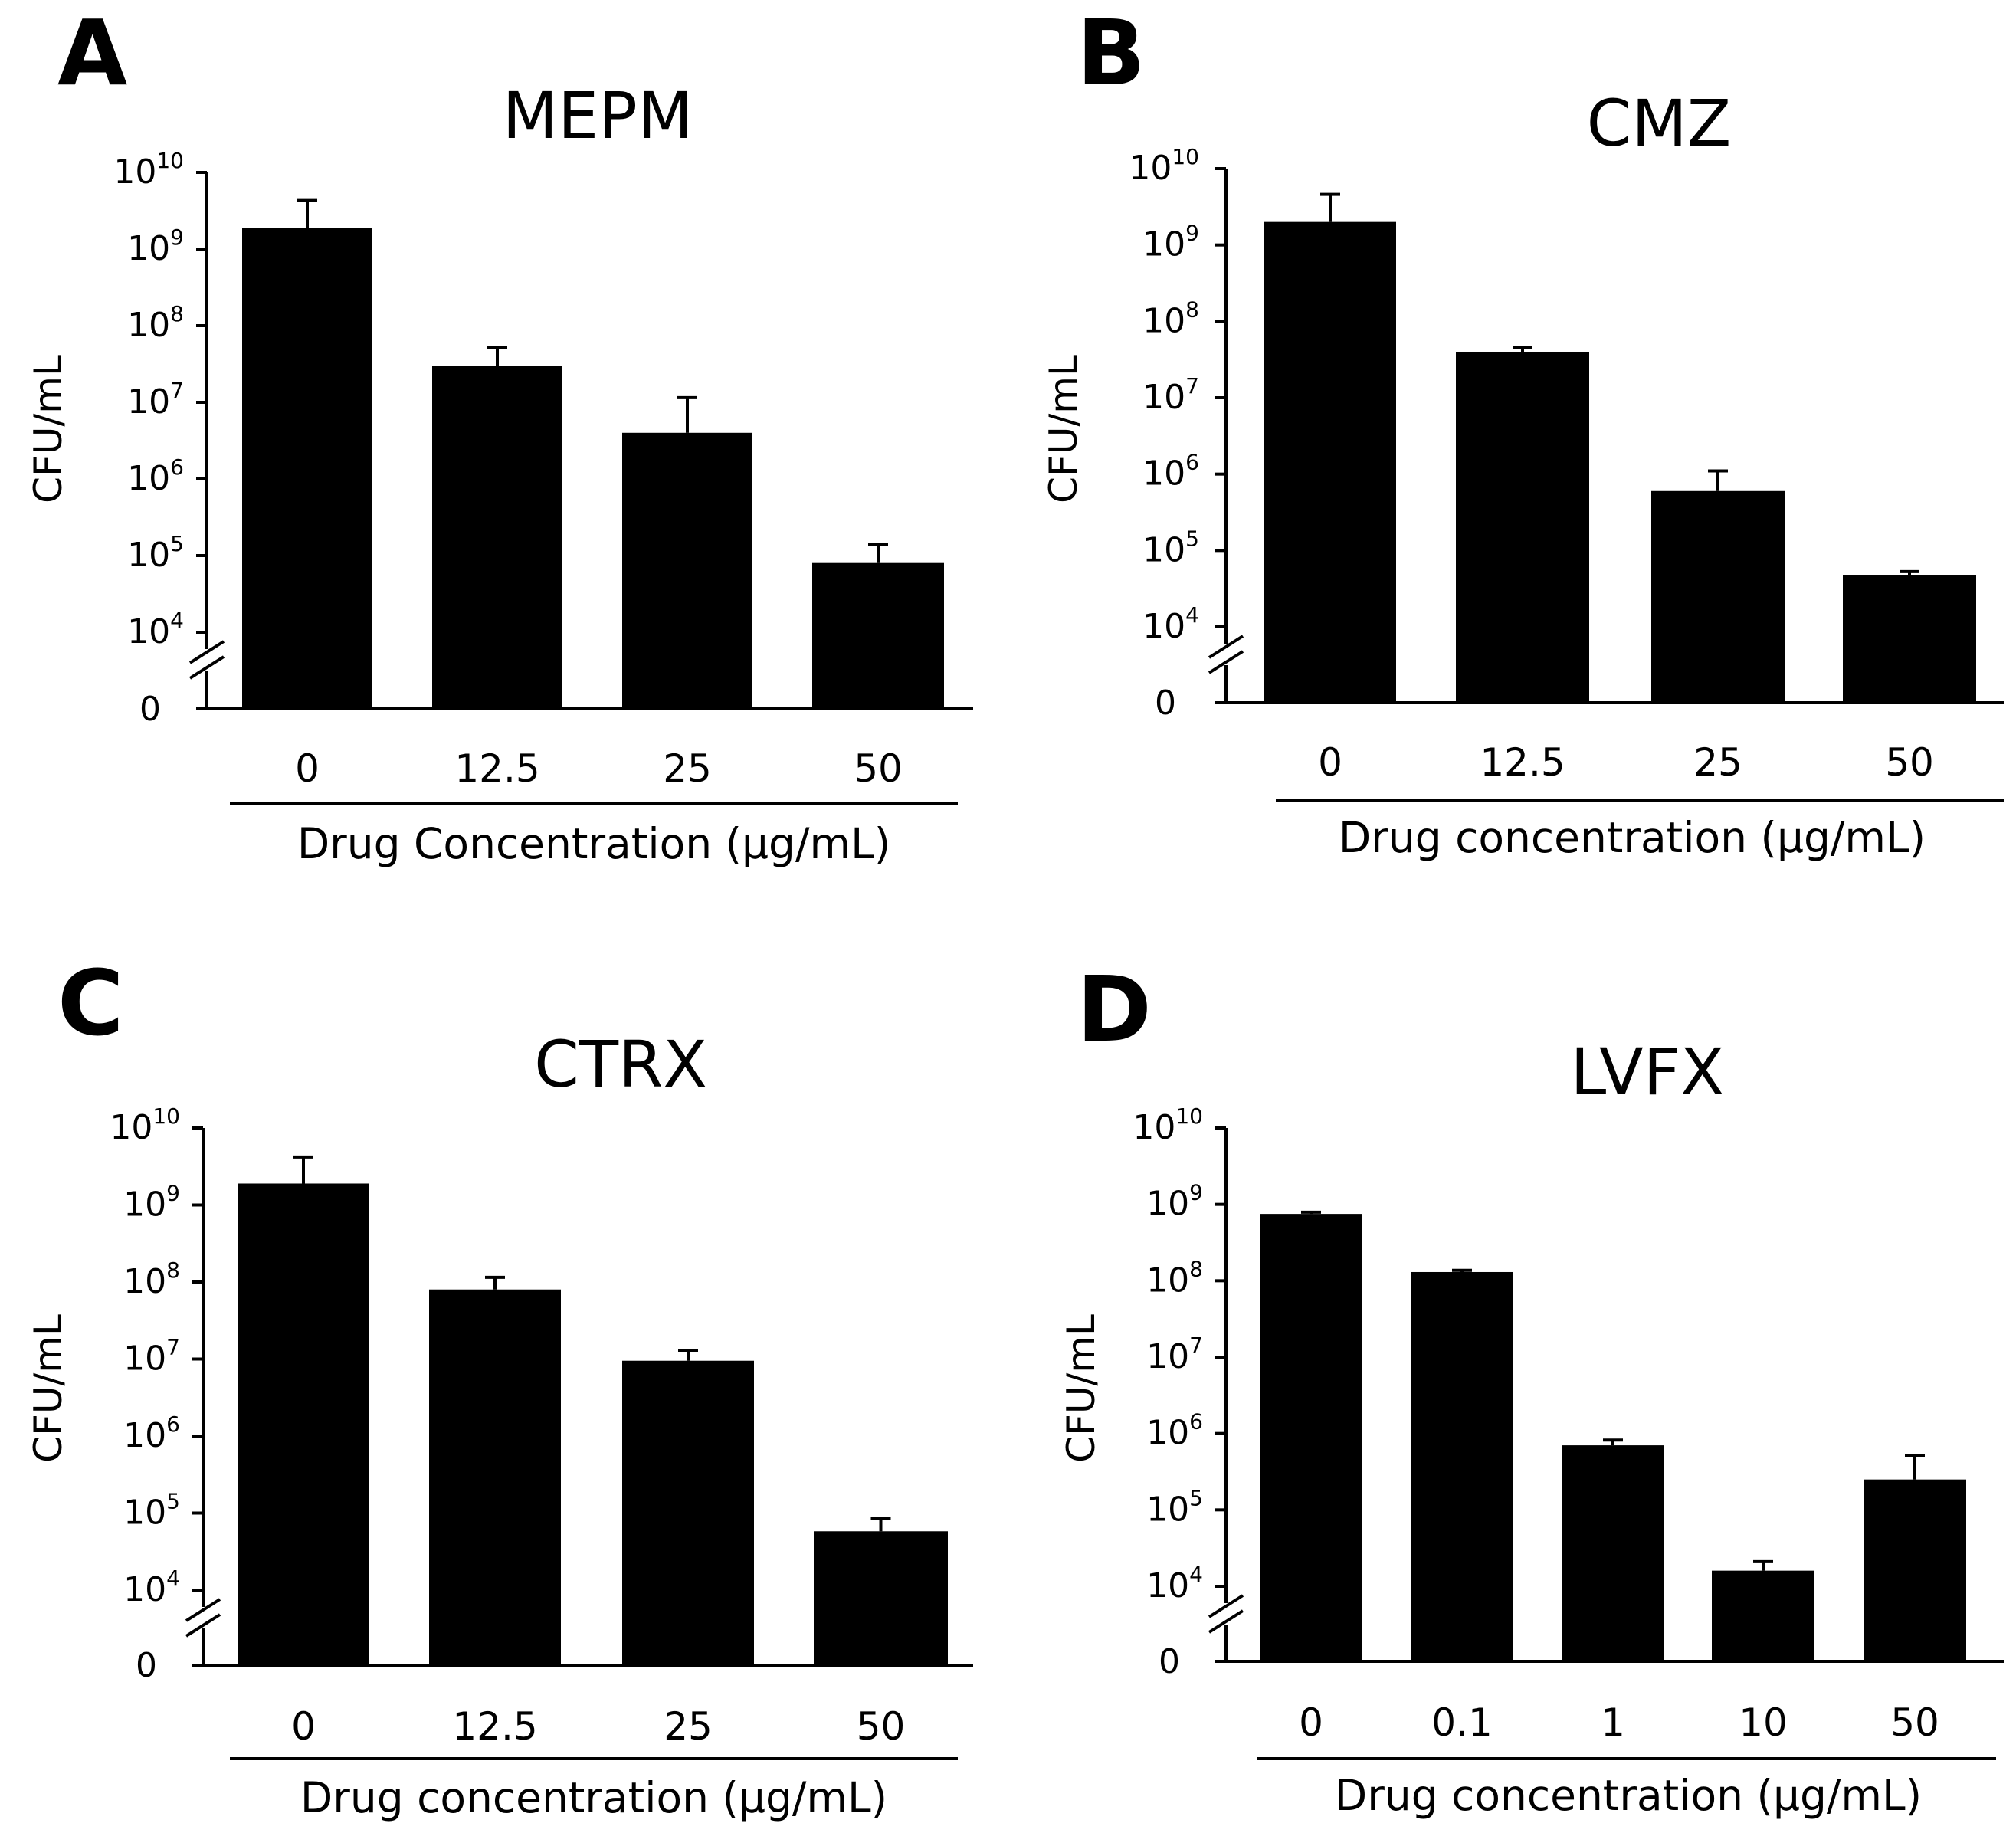 This screenshot has height=1833, width=2016. I want to click on panel-letter: A, so click(92, 53).